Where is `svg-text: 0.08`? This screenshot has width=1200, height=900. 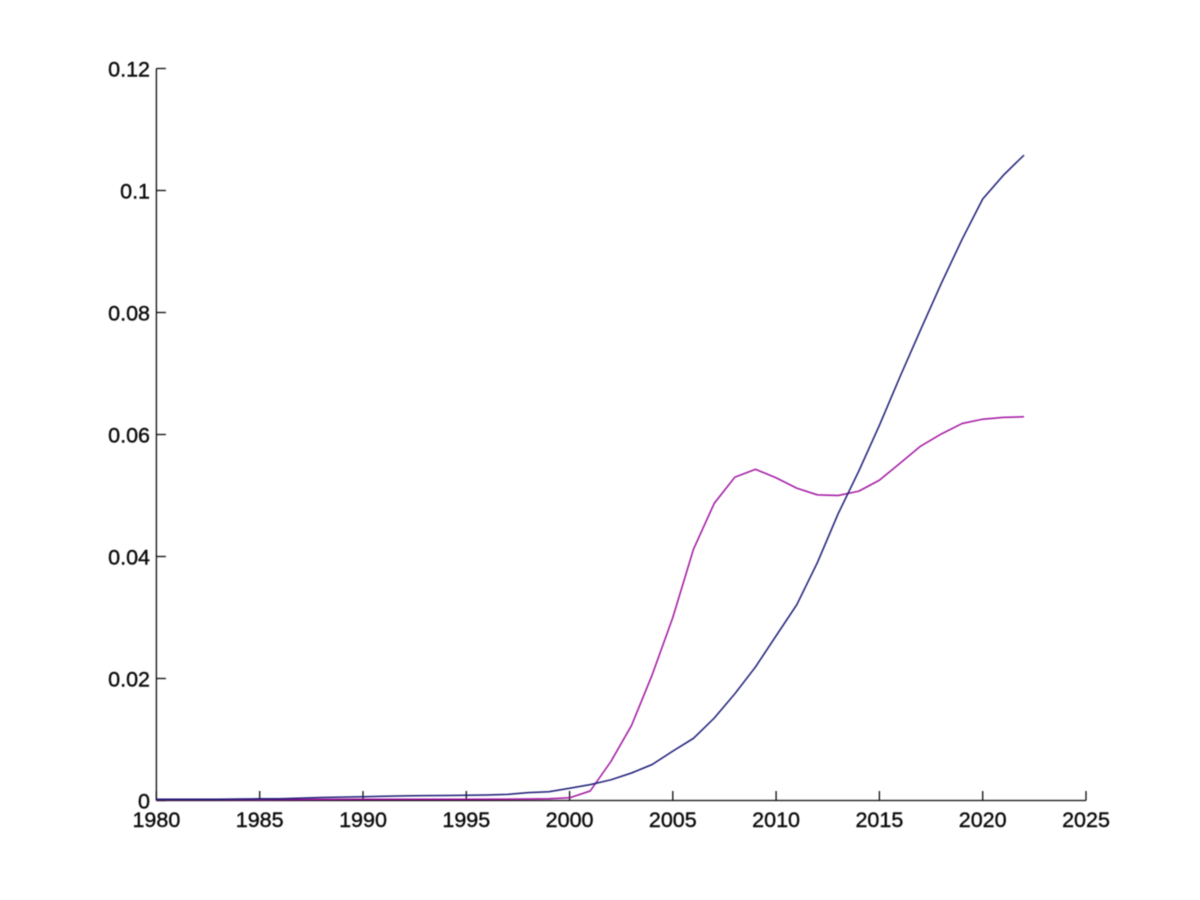 svg-text: 0.08 is located at coordinates (129, 313).